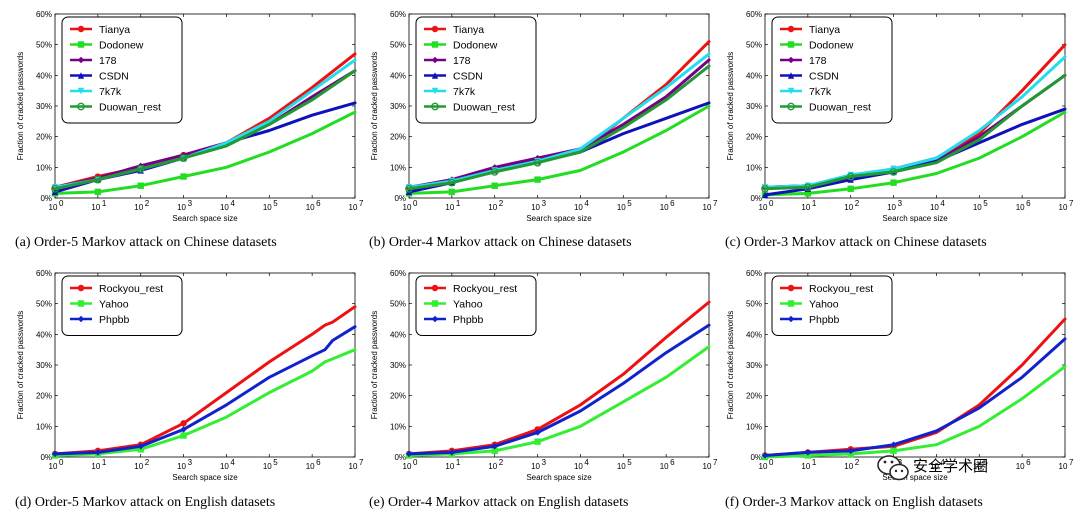  What do you see at coordinates (1071, 203) in the screenshot?
I see `x-tick-exponent: 7` at bounding box center [1071, 203].